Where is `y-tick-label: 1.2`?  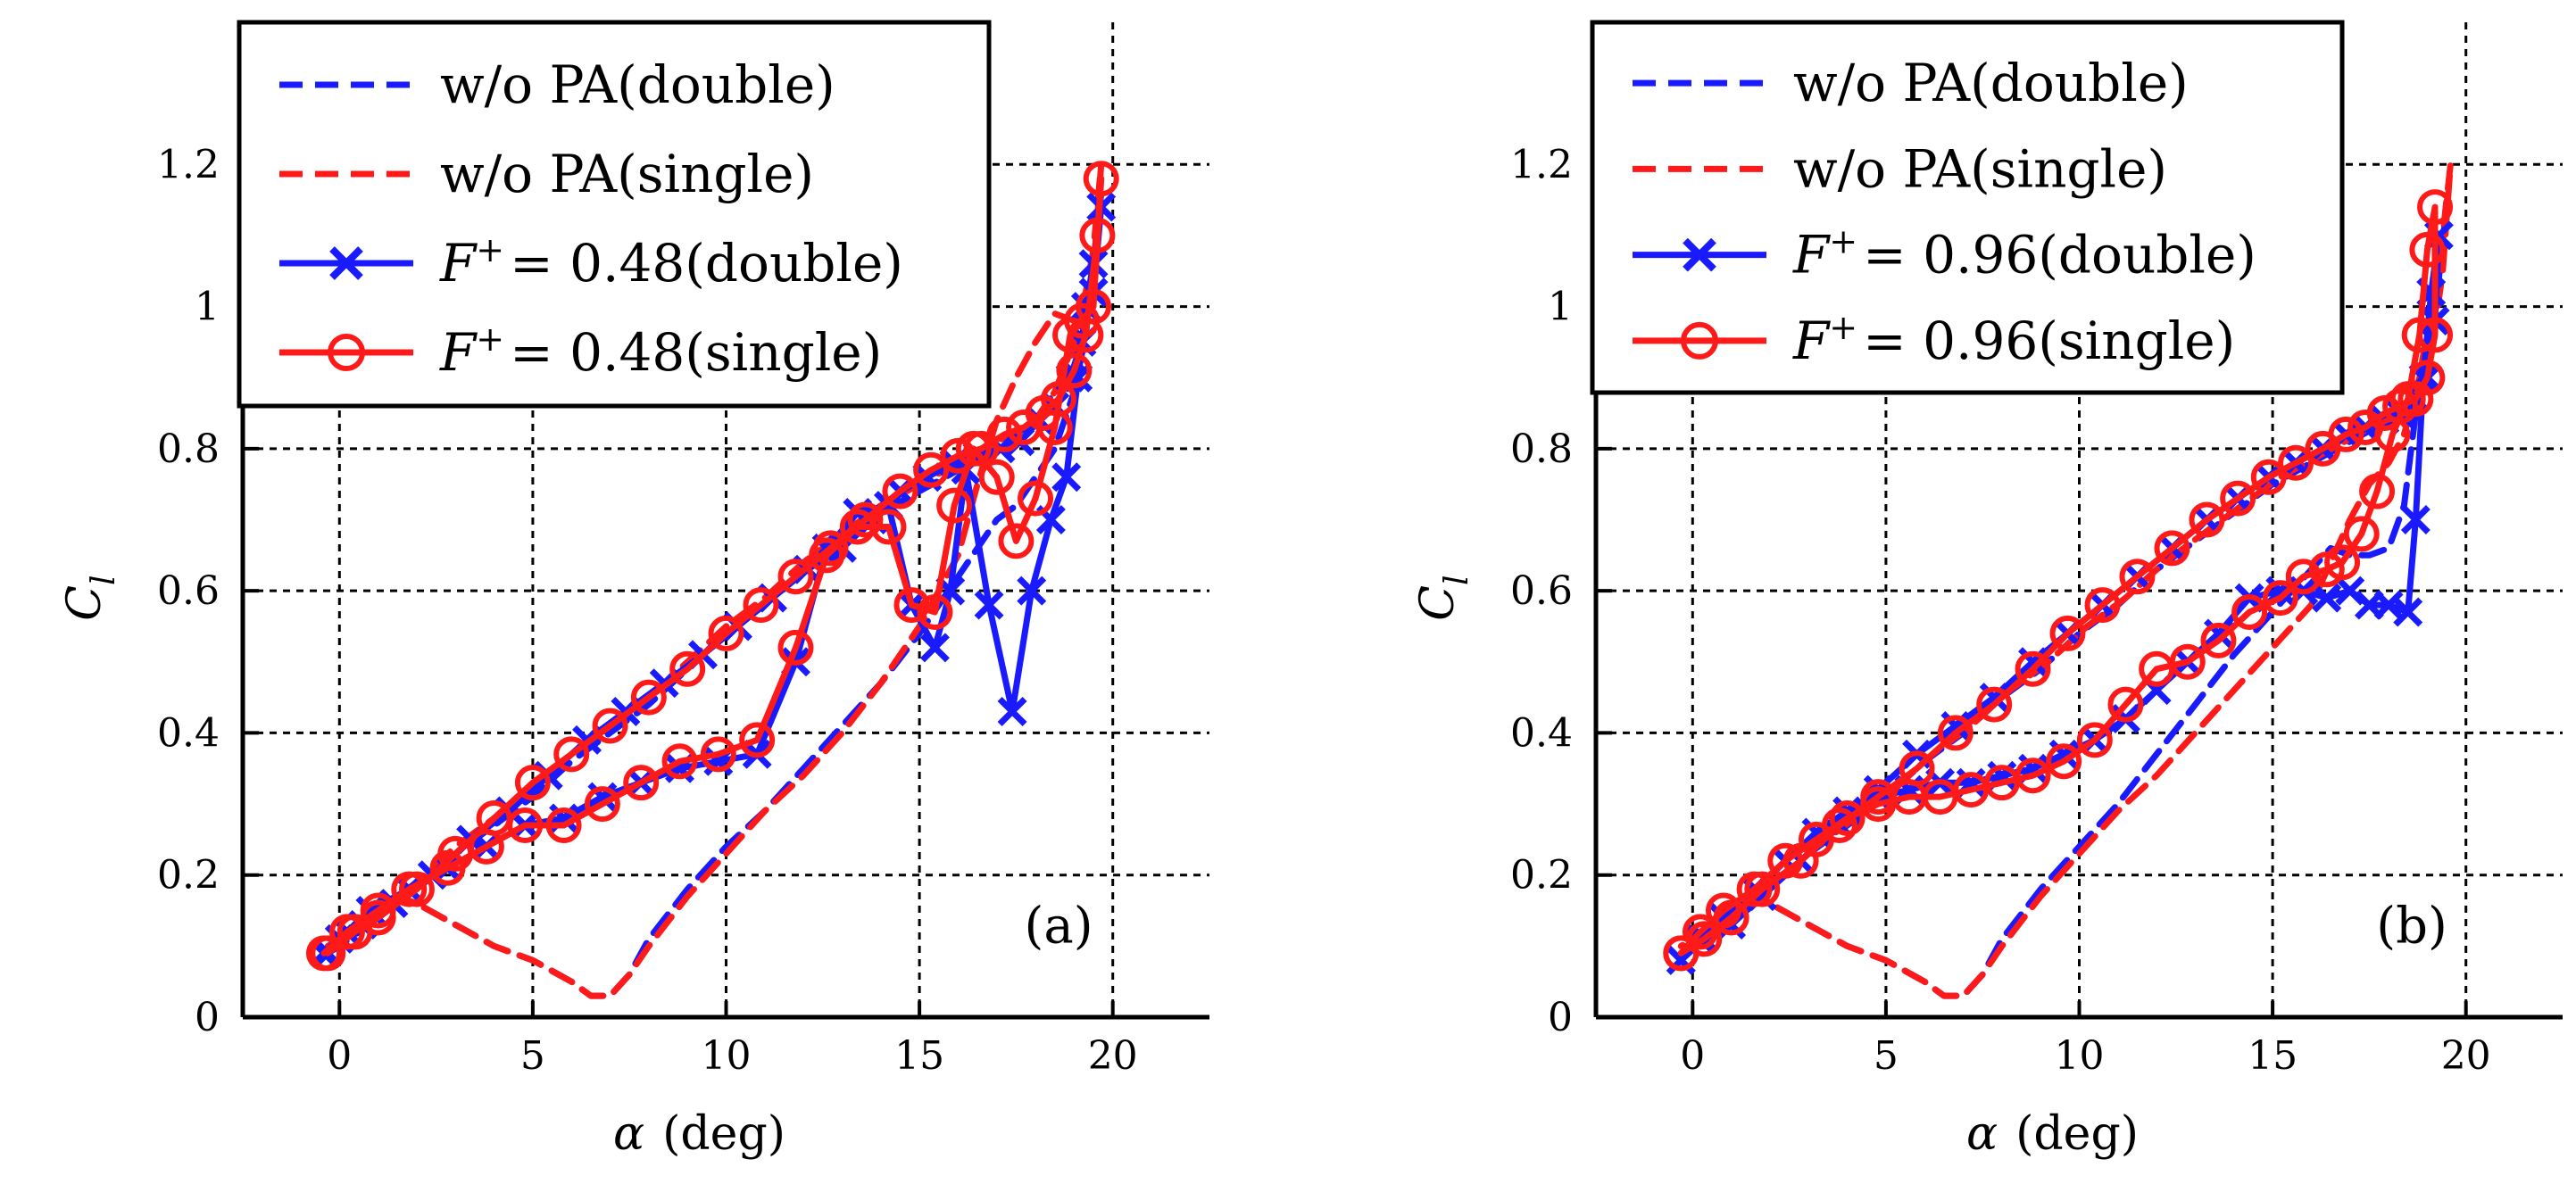
y-tick-label: 1.2 is located at coordinates (1542, 164).